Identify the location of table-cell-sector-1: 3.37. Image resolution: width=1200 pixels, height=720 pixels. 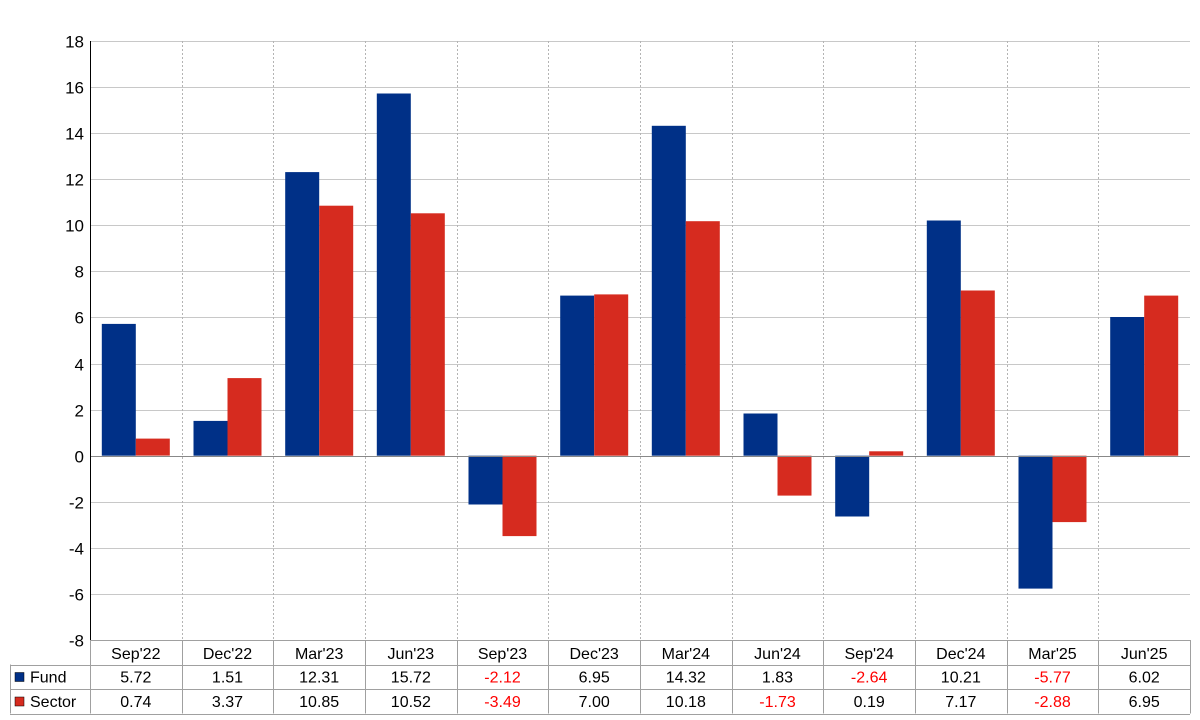
(227, 702).